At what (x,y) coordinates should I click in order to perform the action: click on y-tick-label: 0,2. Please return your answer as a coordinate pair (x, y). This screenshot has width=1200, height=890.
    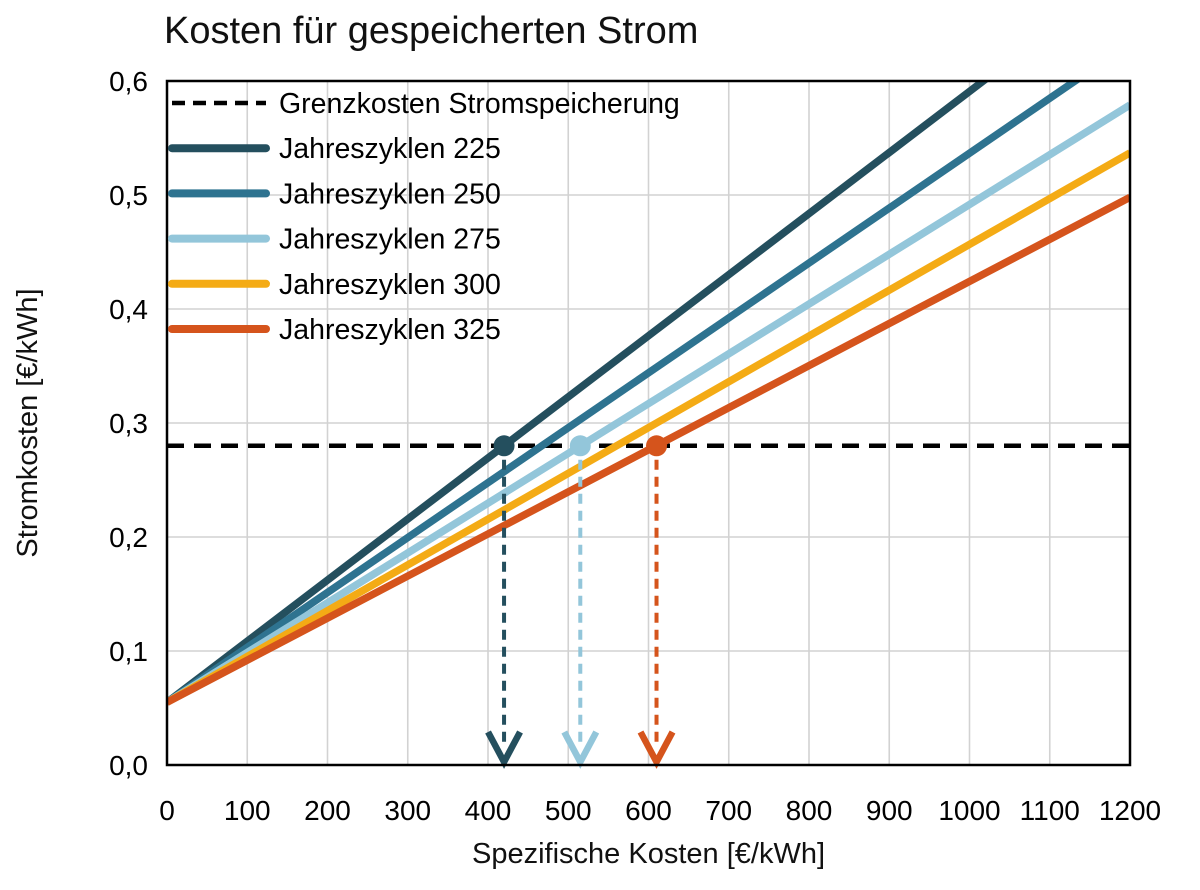
    Looking at the image, I should click on (128, 537).